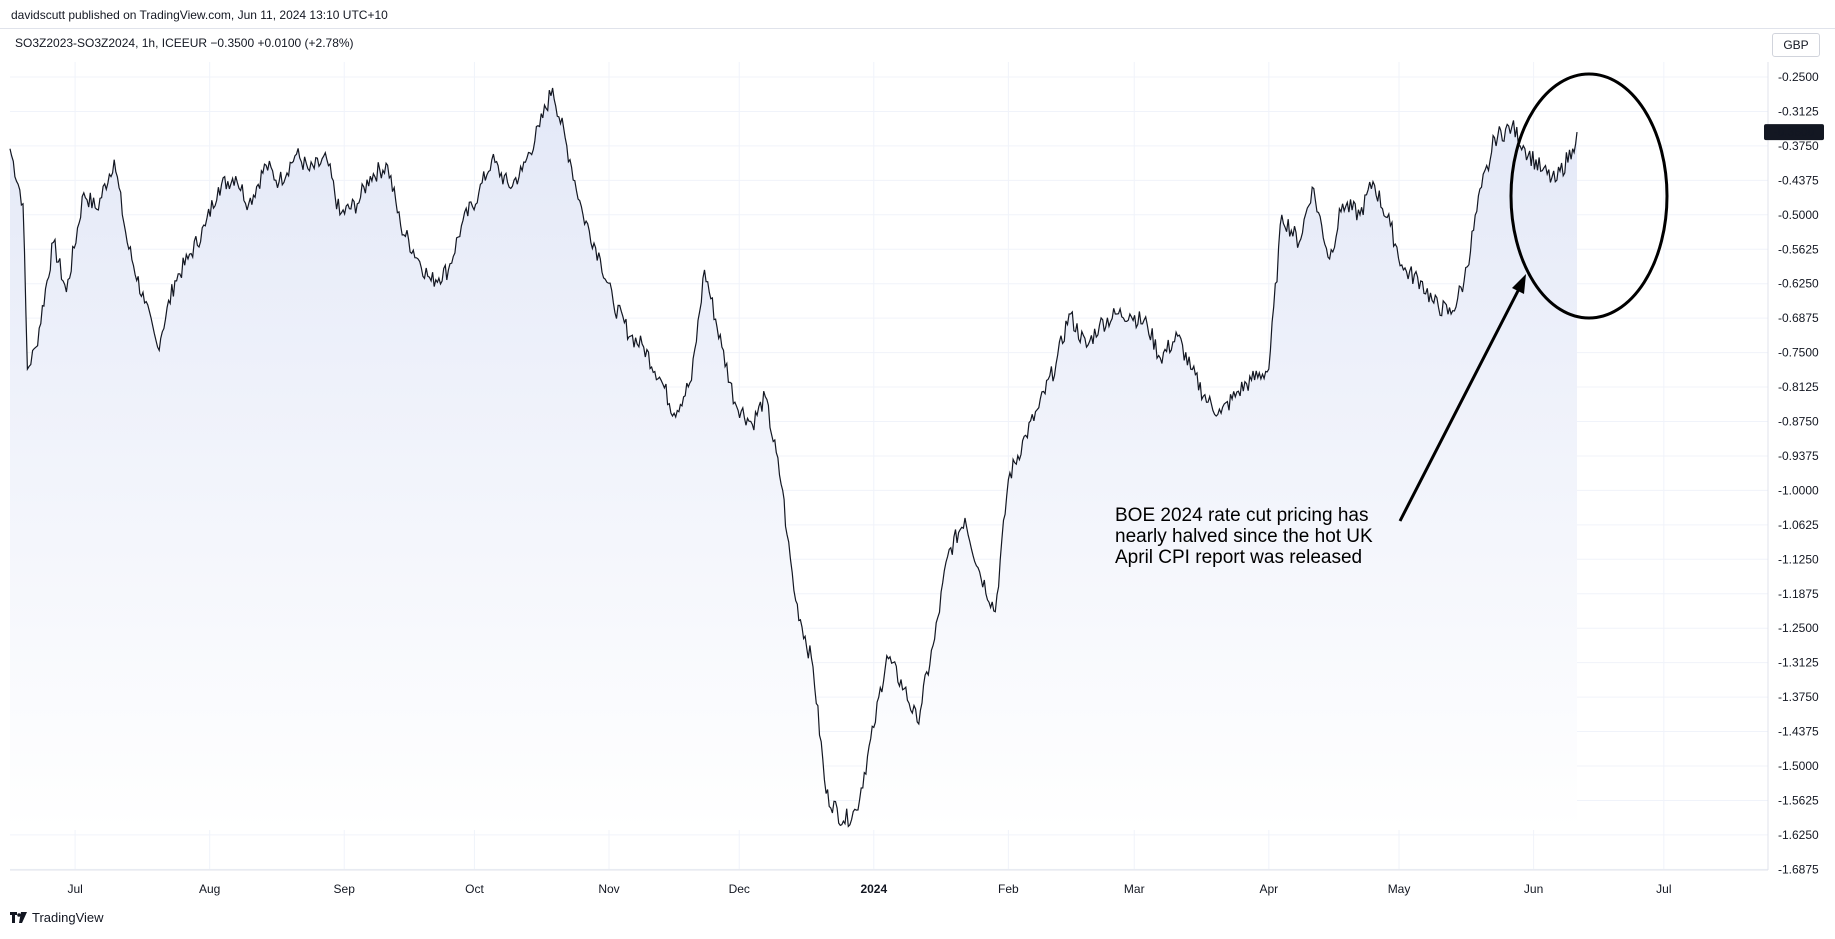 This screenshot has height=939, width=1835. What do you see at coordinates (1798, 697) in the screenshot?
I see `y-tick-label: -1.3750` at bounding box center [1798, 697].